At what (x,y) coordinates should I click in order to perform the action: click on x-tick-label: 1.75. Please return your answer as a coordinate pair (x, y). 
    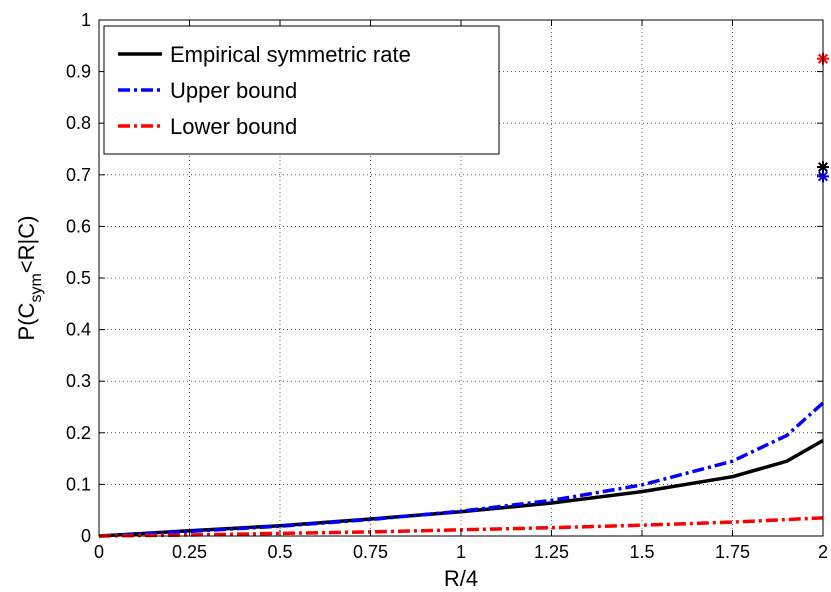
    Looking at the image, I should click on (732, 552).